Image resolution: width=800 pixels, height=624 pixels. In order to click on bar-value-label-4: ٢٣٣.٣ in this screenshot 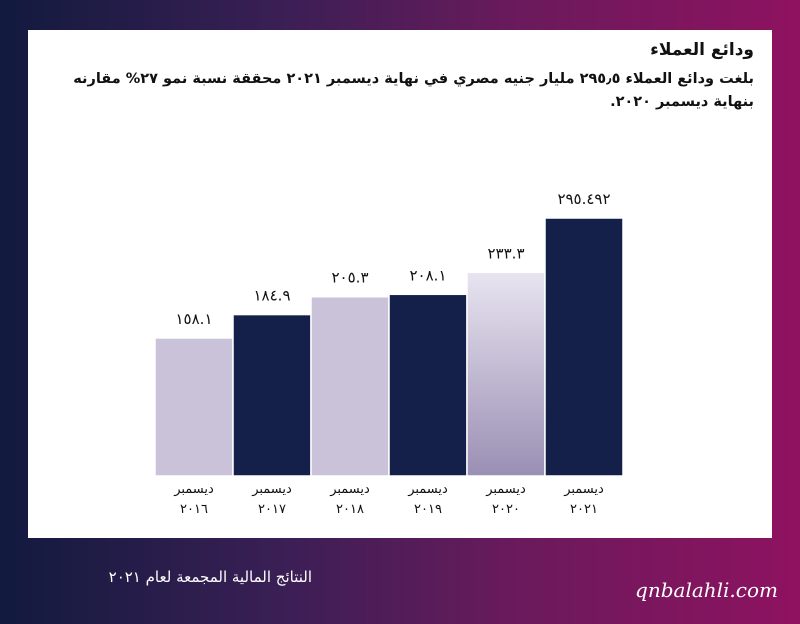, I will do `click(506, 253)`.